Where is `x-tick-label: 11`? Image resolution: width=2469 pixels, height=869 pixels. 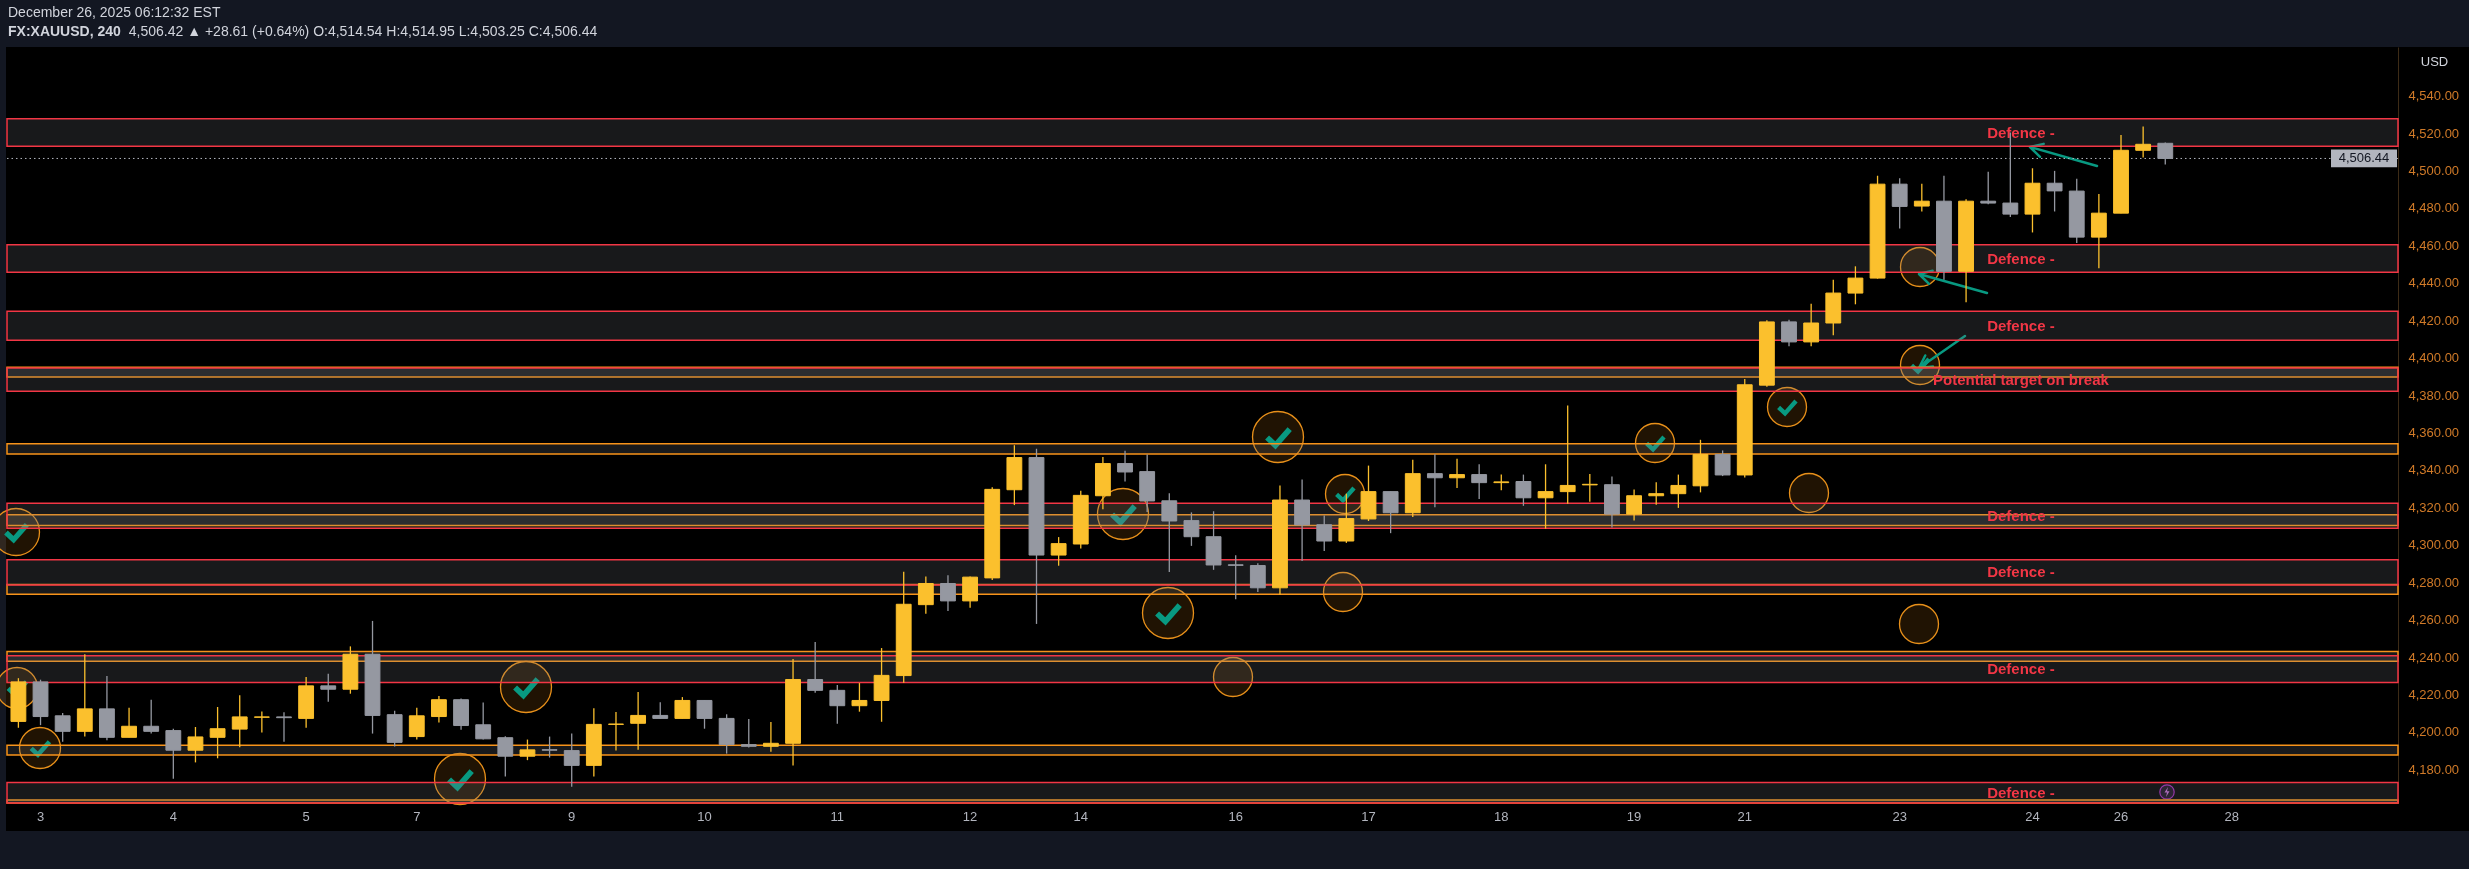 x-tick-label: 11 is located at coordinates (837, 816).